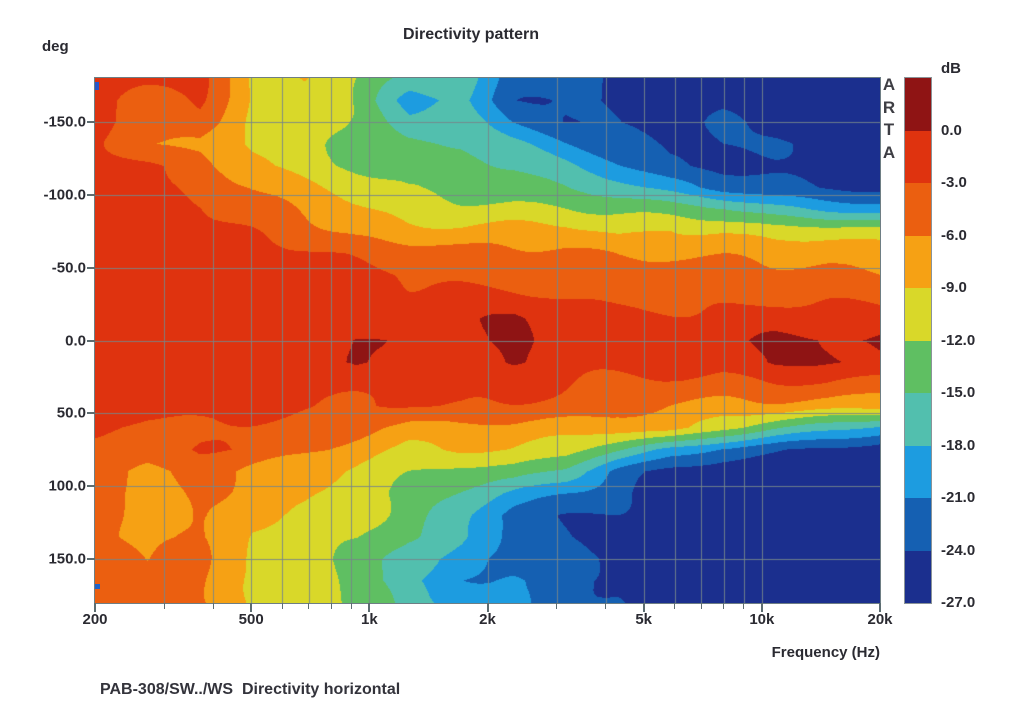 Image resolution: width=1024 pixels, height=715 pixels. I want to click on colorbar, so click(918, 340).